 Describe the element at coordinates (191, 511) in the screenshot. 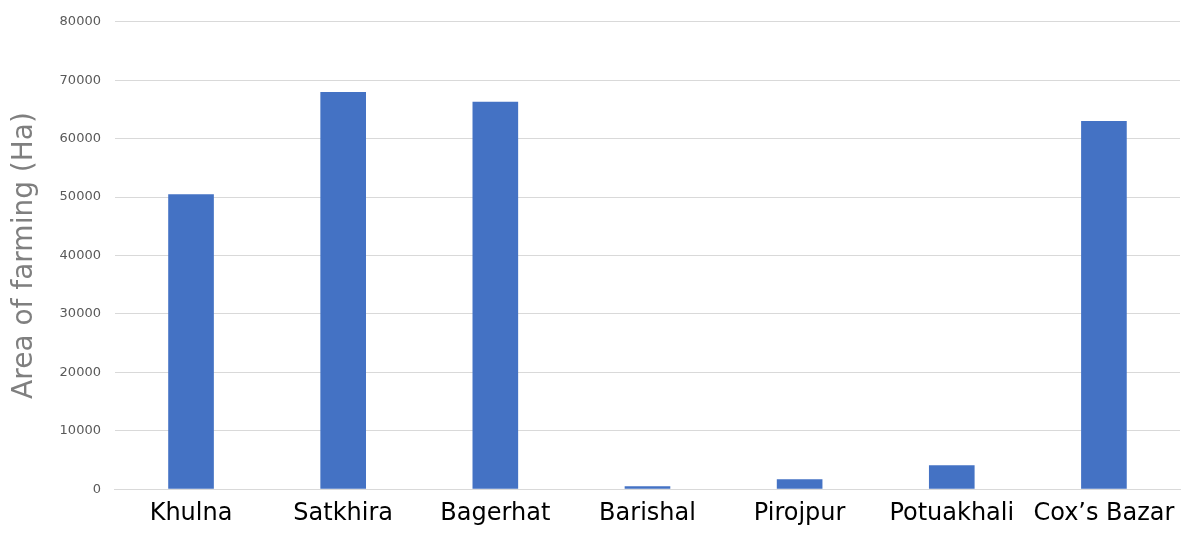

I see `x-tick-label: Khulna` at that location.